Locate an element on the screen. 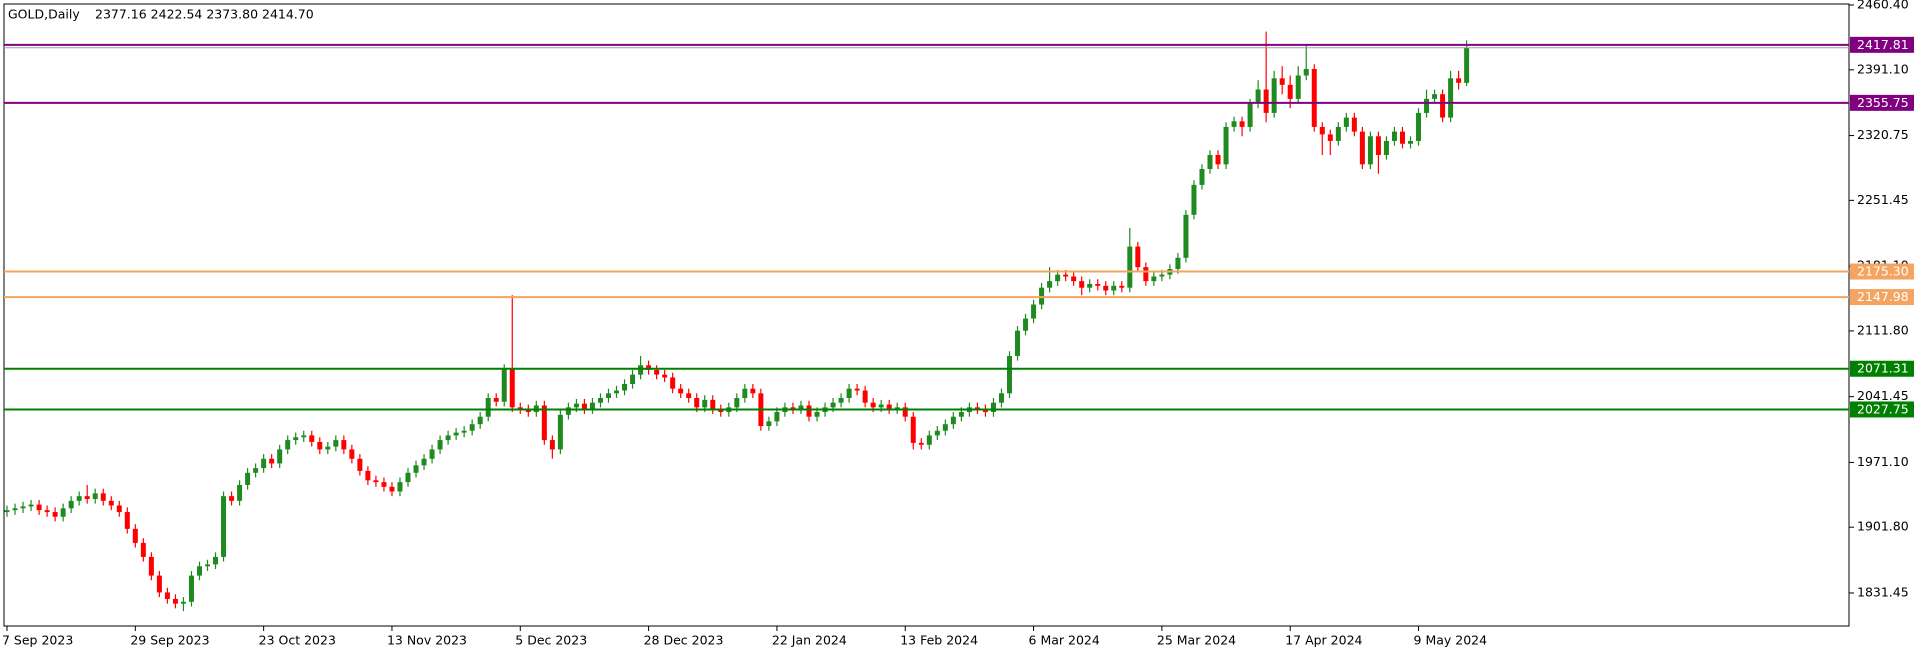  x-tick-label: 5 Dec 2023 is located at coordinates (551, 640).